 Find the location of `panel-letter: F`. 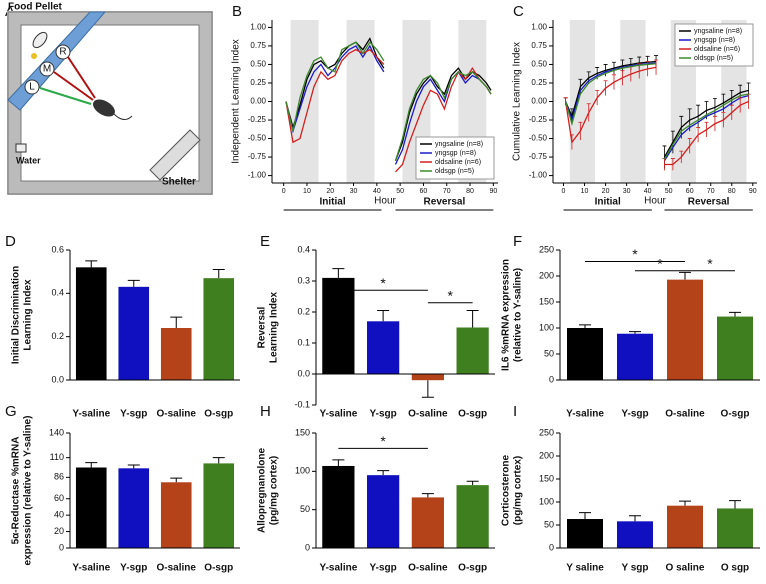

panel-letter: F is located at coordinates (517, 241).